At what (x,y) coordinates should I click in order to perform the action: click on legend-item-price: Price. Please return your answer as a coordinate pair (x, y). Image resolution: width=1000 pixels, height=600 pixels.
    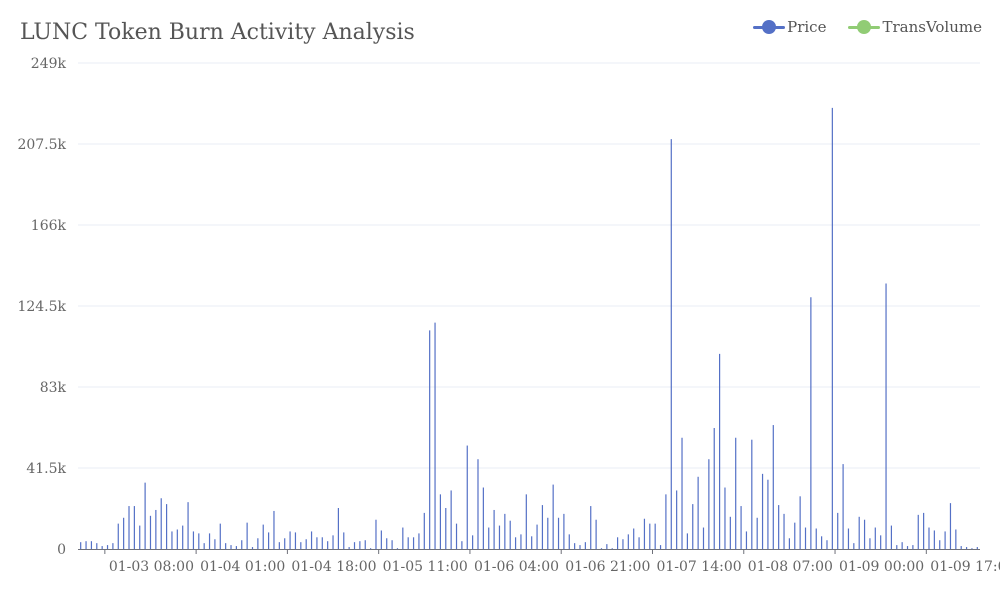
    Looking at the image, I should click on (789, 27).